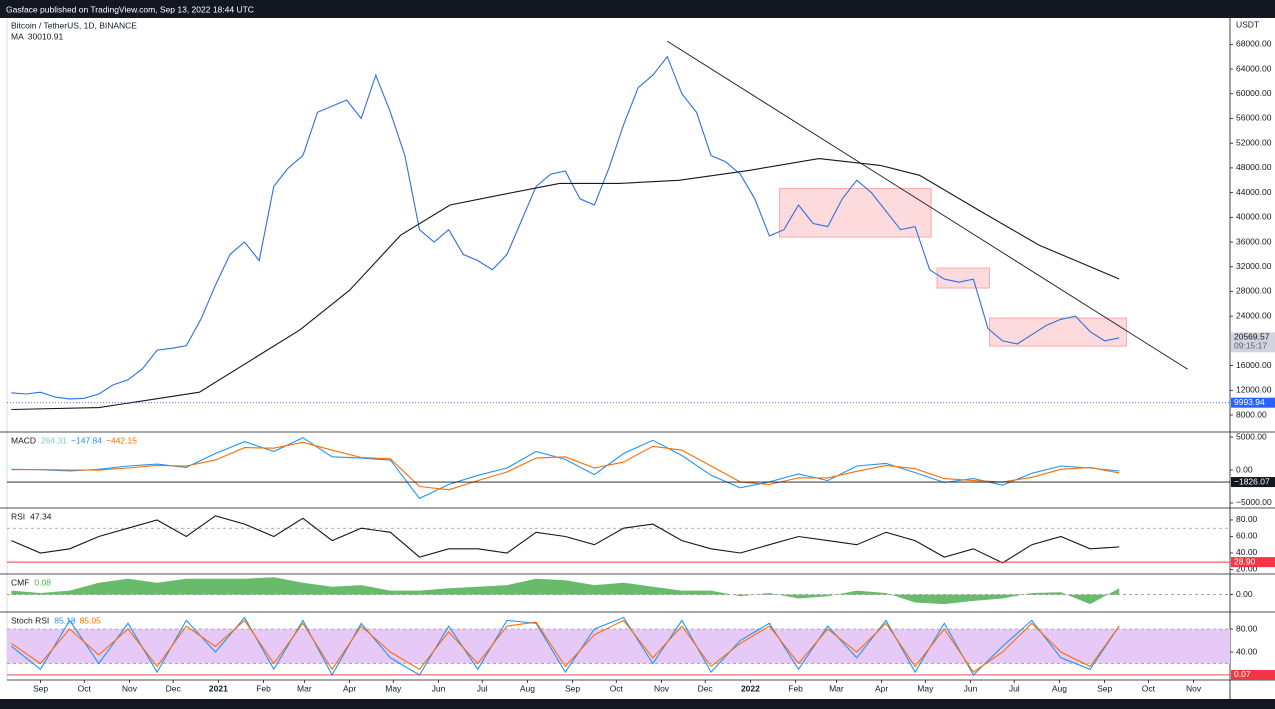 The height and width of the screenshot is (709, 1275). What do you see at coordinates (1247, 24) in the screenshot?
I see `y-unit: USDT` at bounding box center [1247, 24].